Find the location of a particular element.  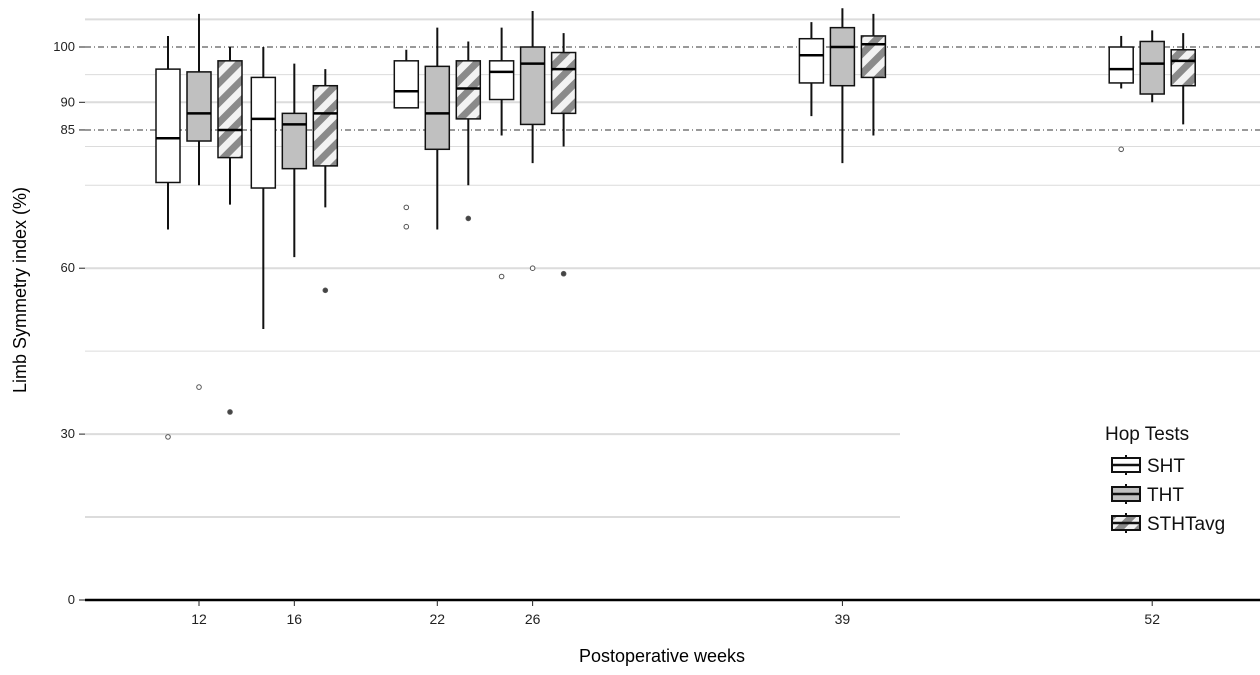

y-tick-label: 100 is located at coordinates (64, 46).